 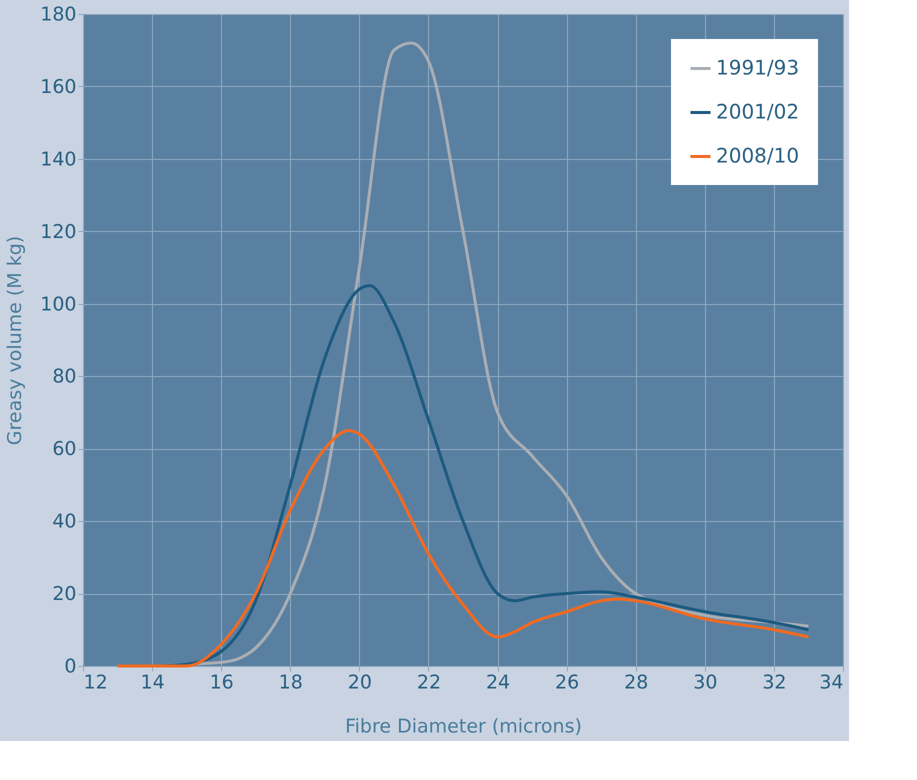 What do you see at coordinates (498, 683) in the screenshot?
I see `x-tick-label: 24` at bounding box center [498, 683].